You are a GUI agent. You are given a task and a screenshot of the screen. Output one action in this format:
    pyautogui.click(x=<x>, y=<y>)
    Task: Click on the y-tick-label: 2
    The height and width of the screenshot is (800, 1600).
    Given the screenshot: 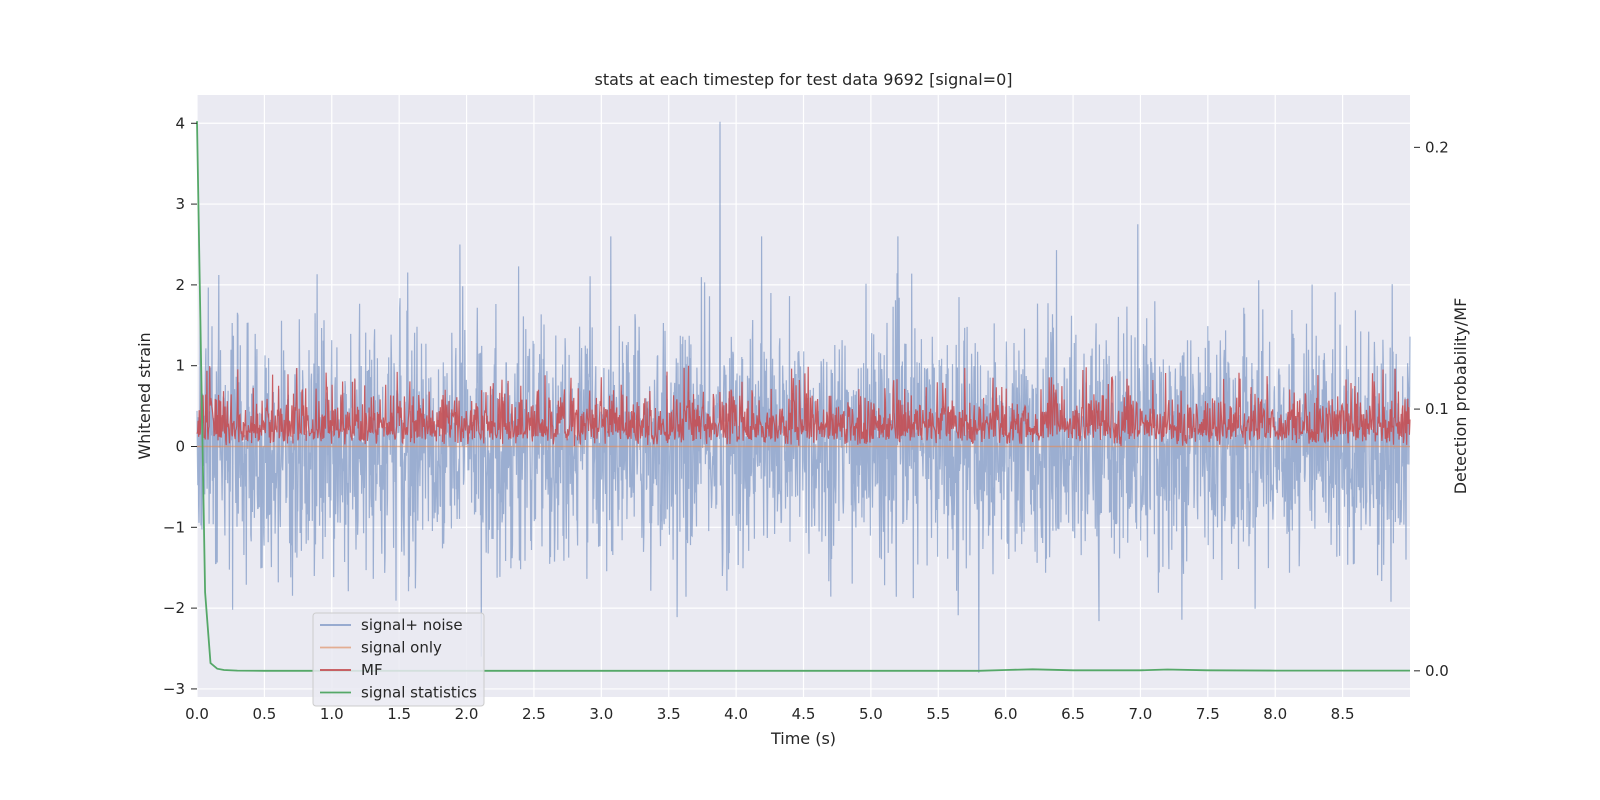 What is the action you would take?
    pyautogui.click(x=180, y=285)
    